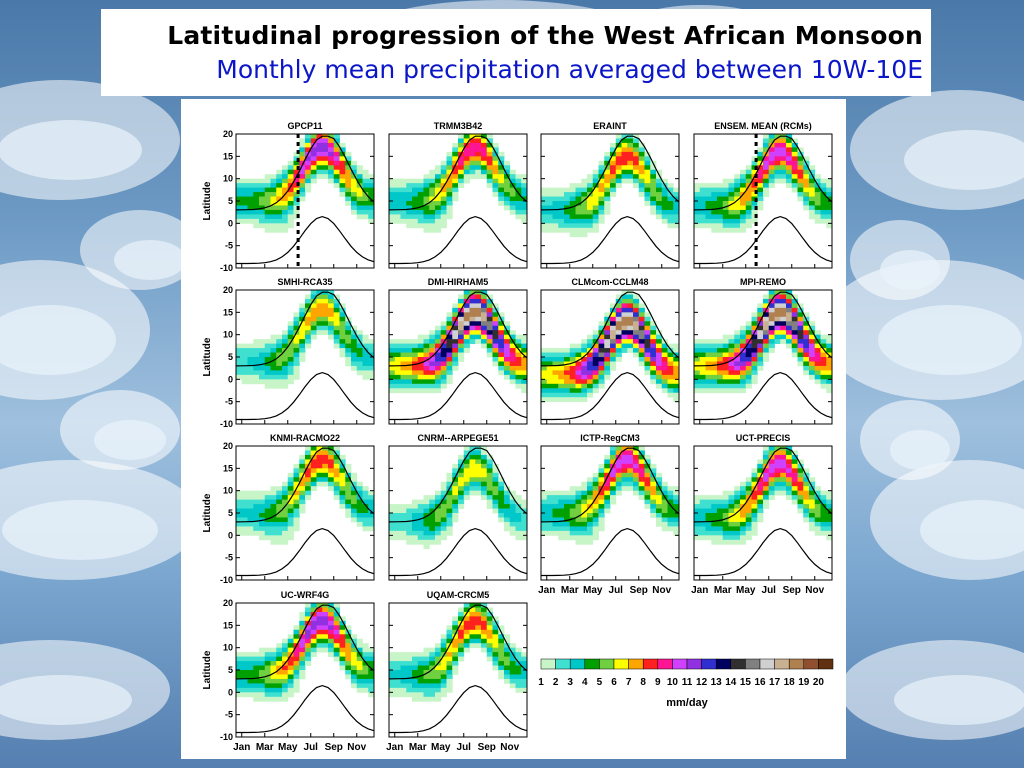  What do you see at coordinates (920, 450) in the screenshot?
I see `snow-highlight` at bounding box center [920, 450].